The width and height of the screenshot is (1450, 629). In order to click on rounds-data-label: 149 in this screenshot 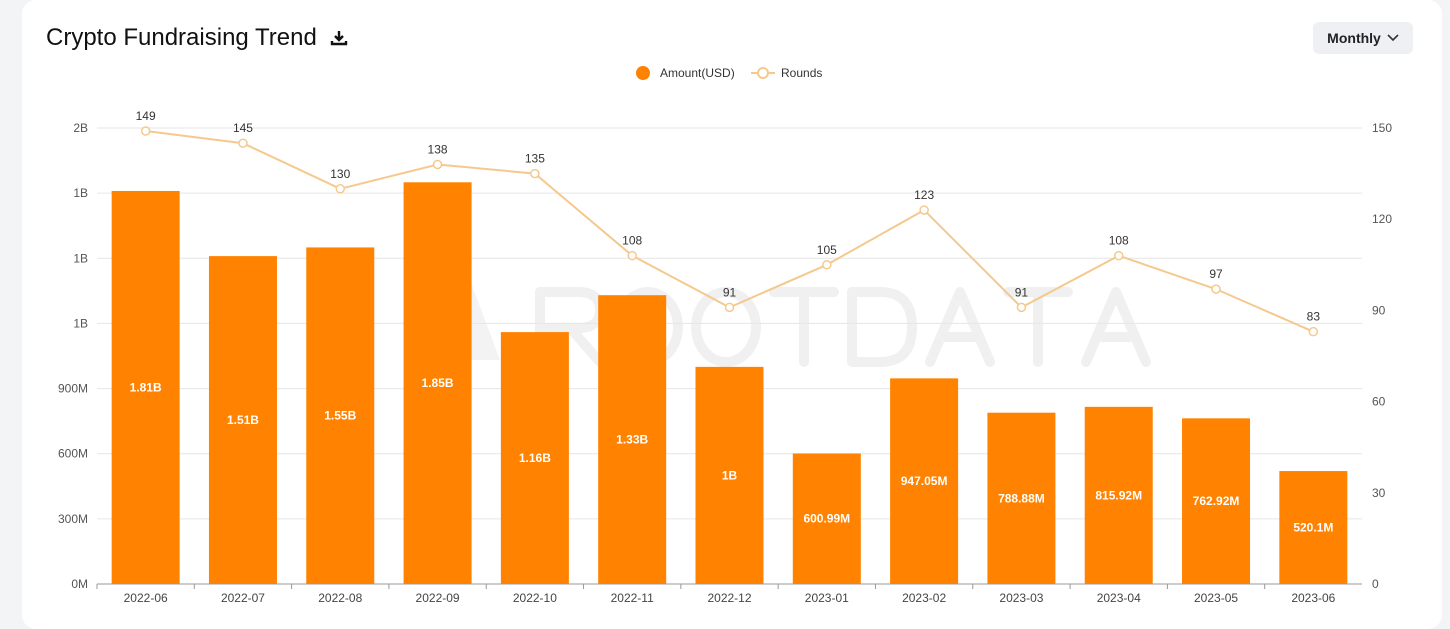, I will do `click(146, 116)`.